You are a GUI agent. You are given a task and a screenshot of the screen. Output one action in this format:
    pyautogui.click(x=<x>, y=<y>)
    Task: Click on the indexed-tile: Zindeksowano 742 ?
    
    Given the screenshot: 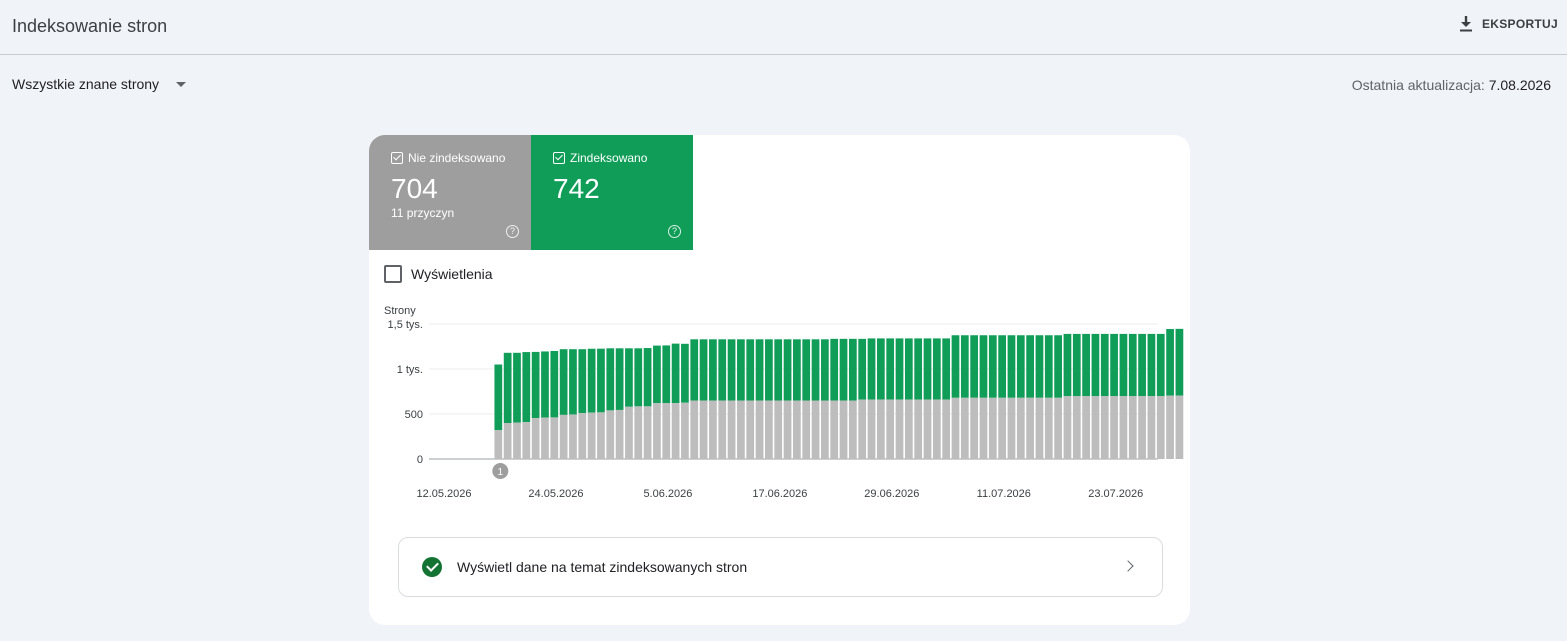 What is the action you would take?
    pyautogui.click(x=612, y=192)
    